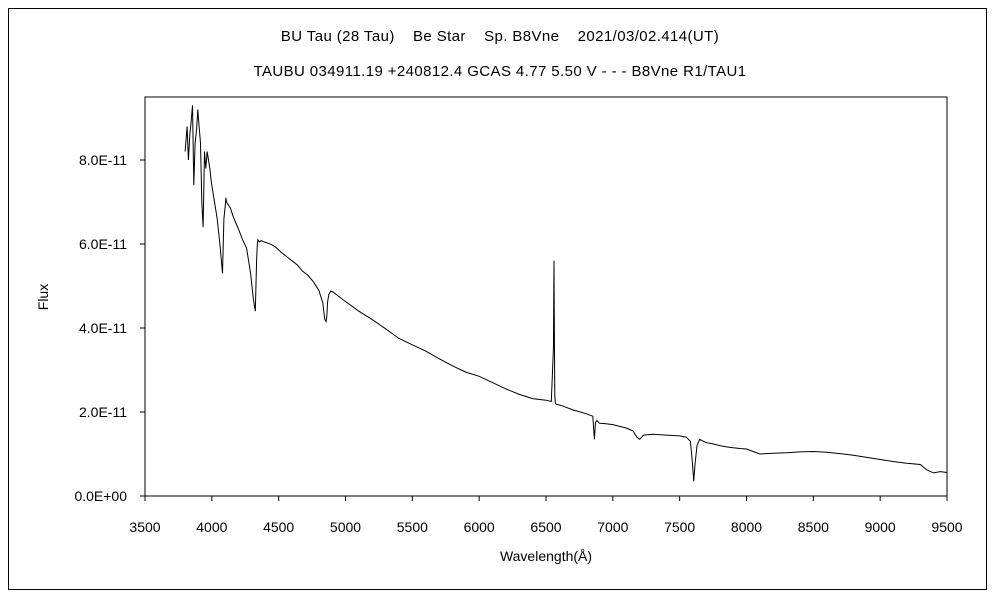  Describe the element at coordinates (545, 527) in the screenshot. I see `x-tick-label: 6500` at that location.